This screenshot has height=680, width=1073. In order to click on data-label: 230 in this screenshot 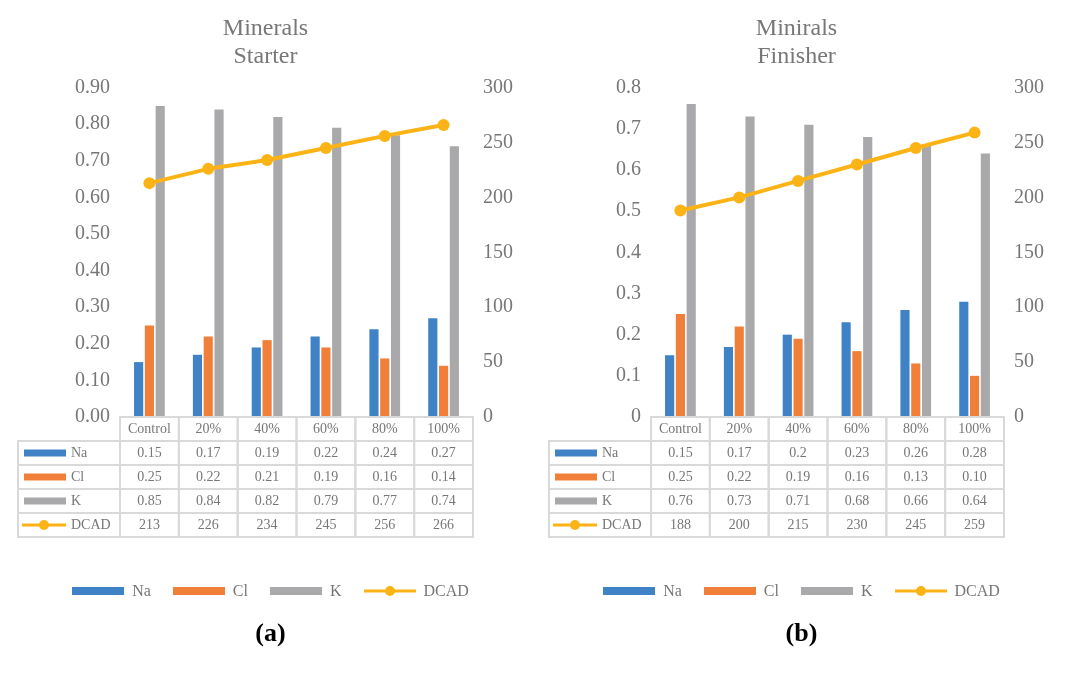, I will do `click(857, 524)`.